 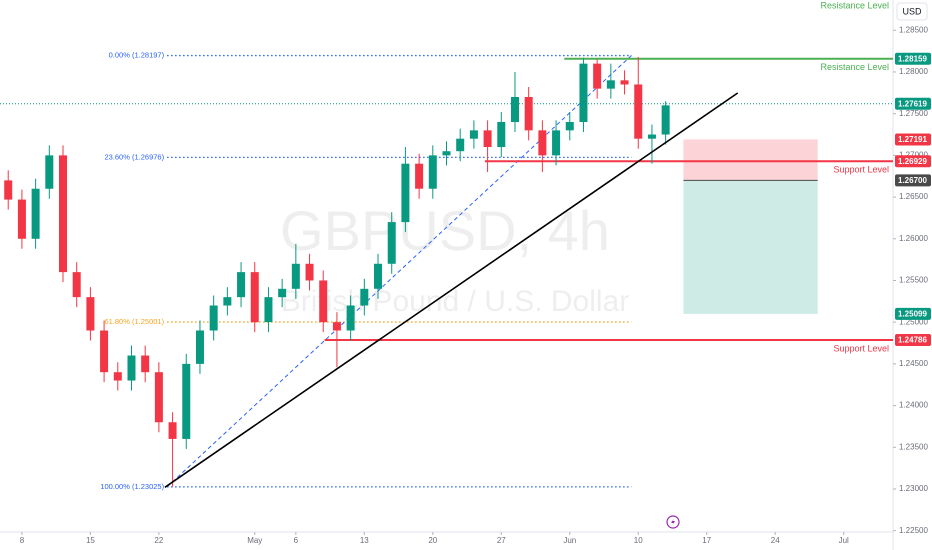 I want to click on watermark-subtitle: British Pound / U.S. Dollar, so click(x=455, y=301).